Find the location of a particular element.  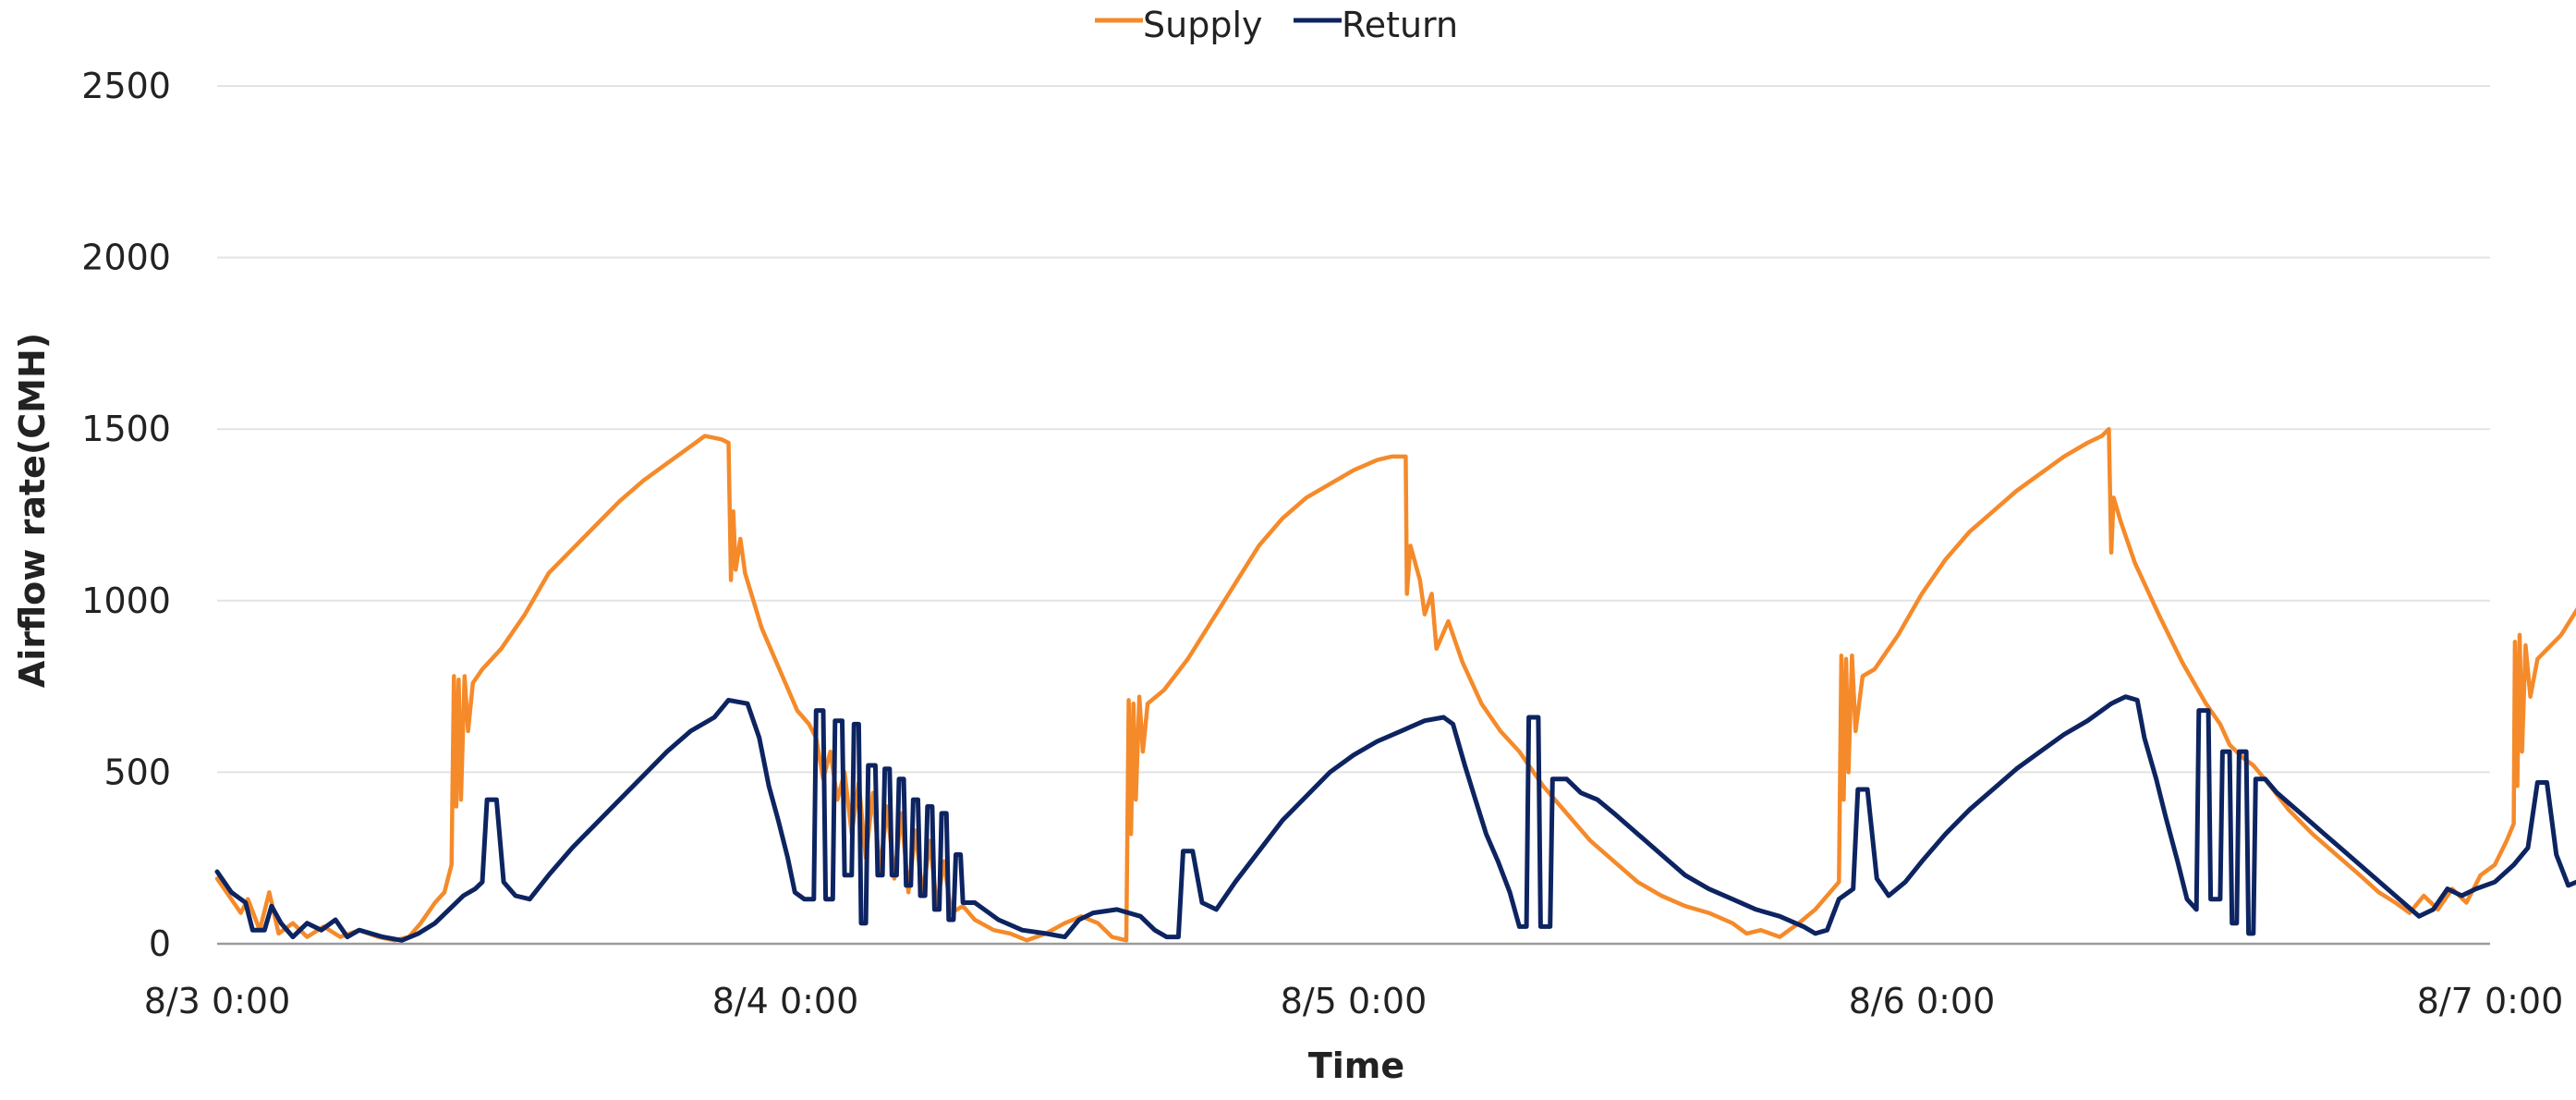

y-axis-title: Airflow rate(CMH) is located at coordinates (32, 510).